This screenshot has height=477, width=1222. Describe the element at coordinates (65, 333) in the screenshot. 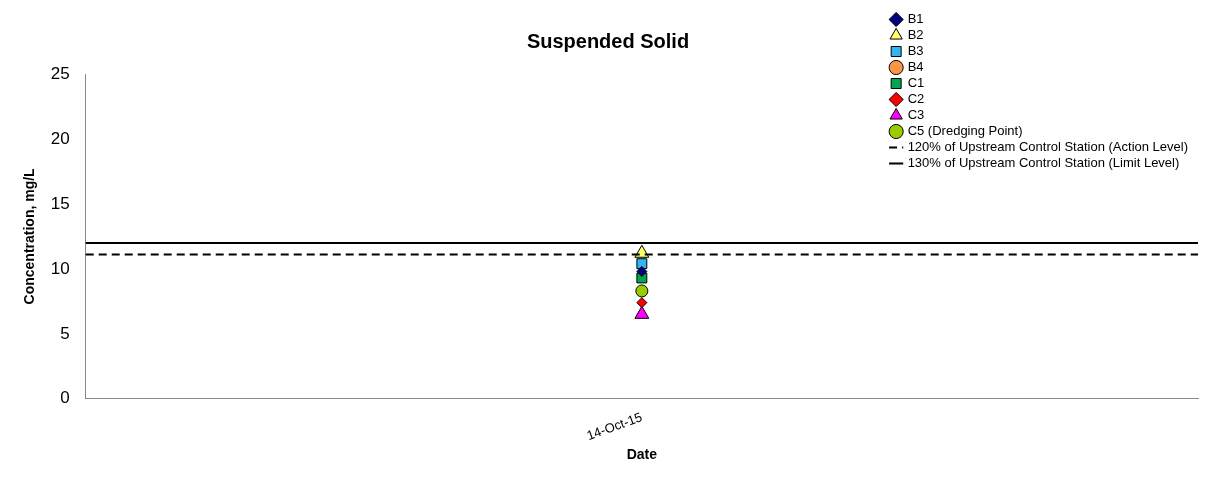

I see `y-tick-label: 5` at that location.